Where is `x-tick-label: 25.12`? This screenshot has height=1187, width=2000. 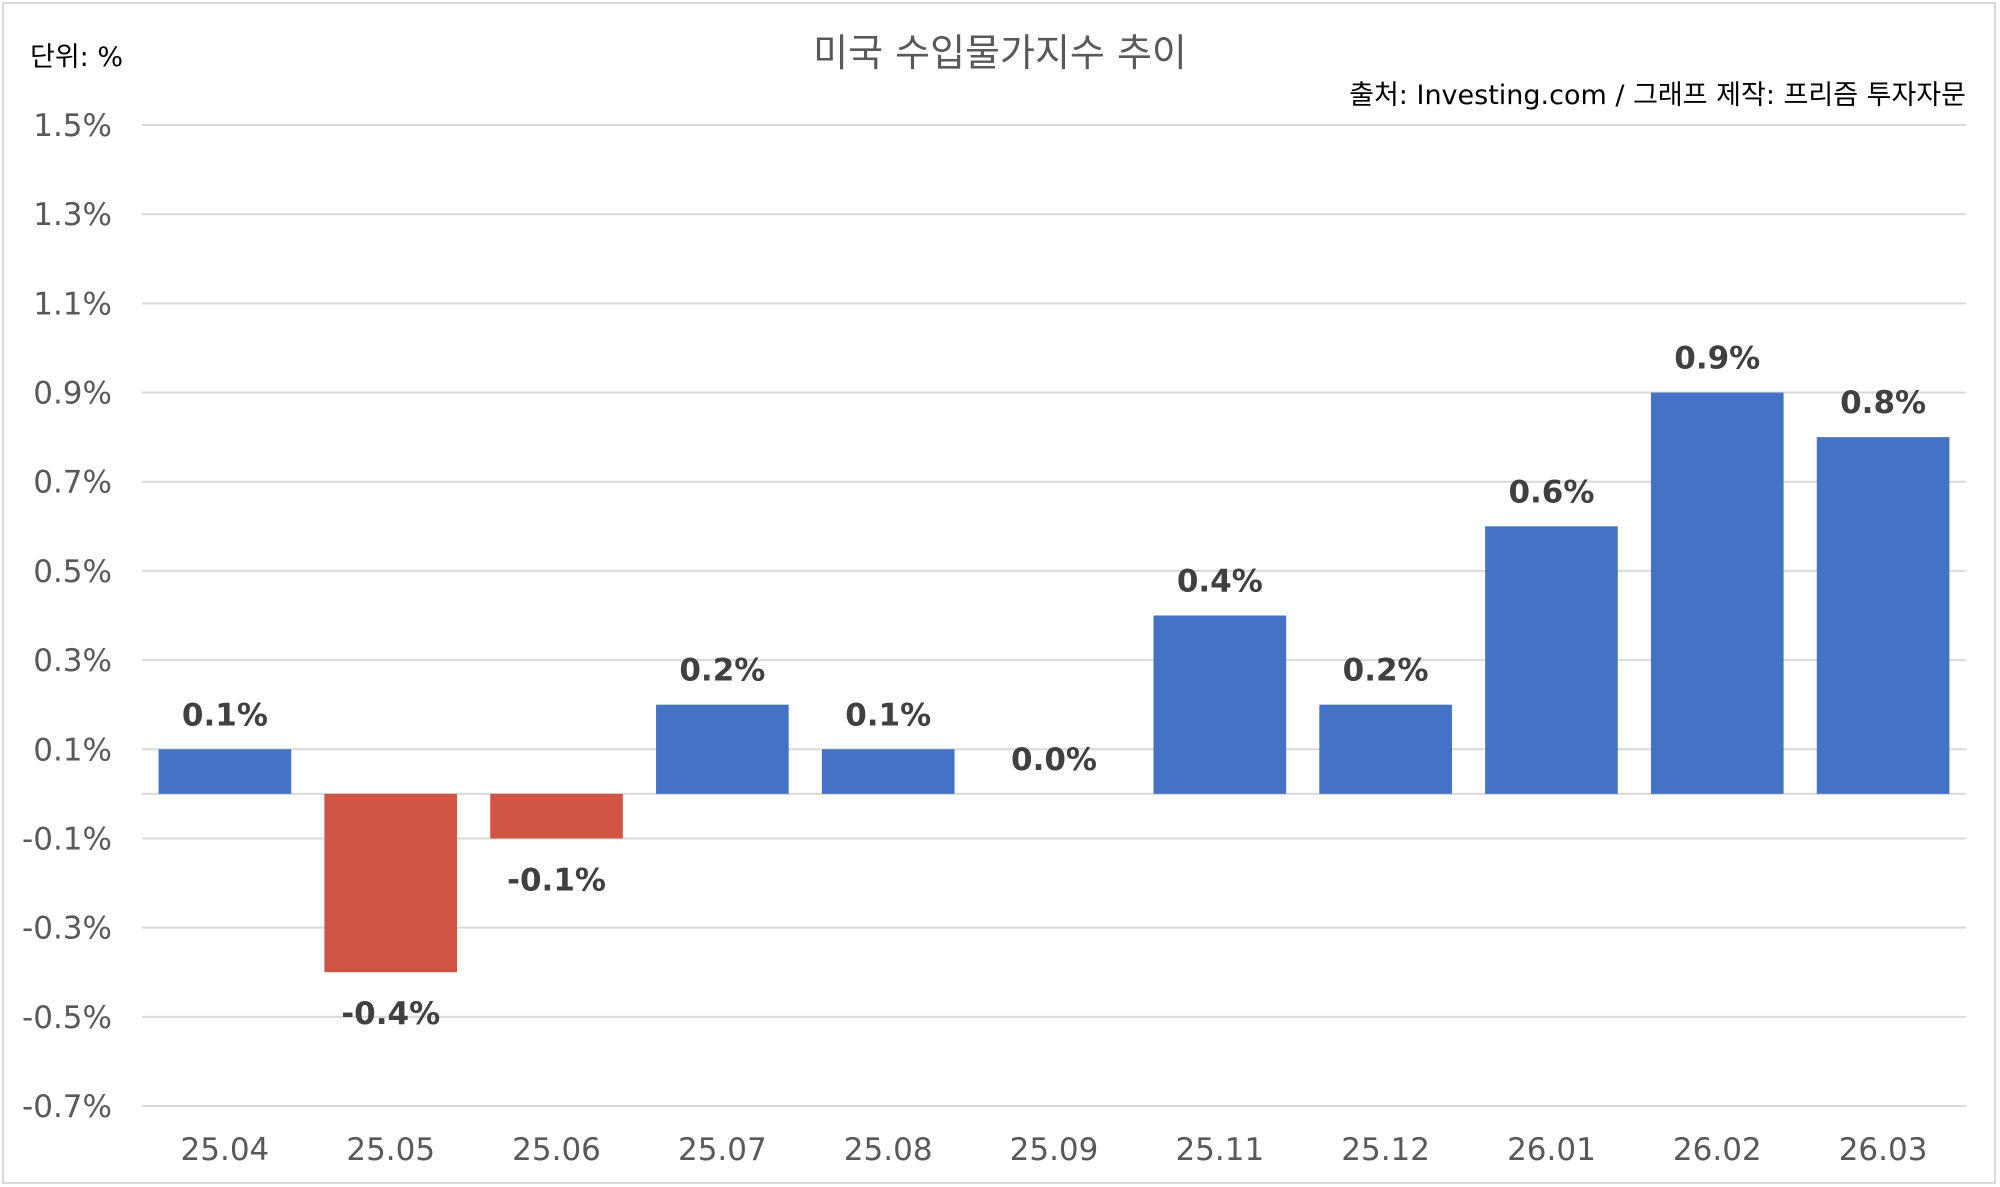
x-tick-label: 25.12 is located at coordinates (1385, 1150).